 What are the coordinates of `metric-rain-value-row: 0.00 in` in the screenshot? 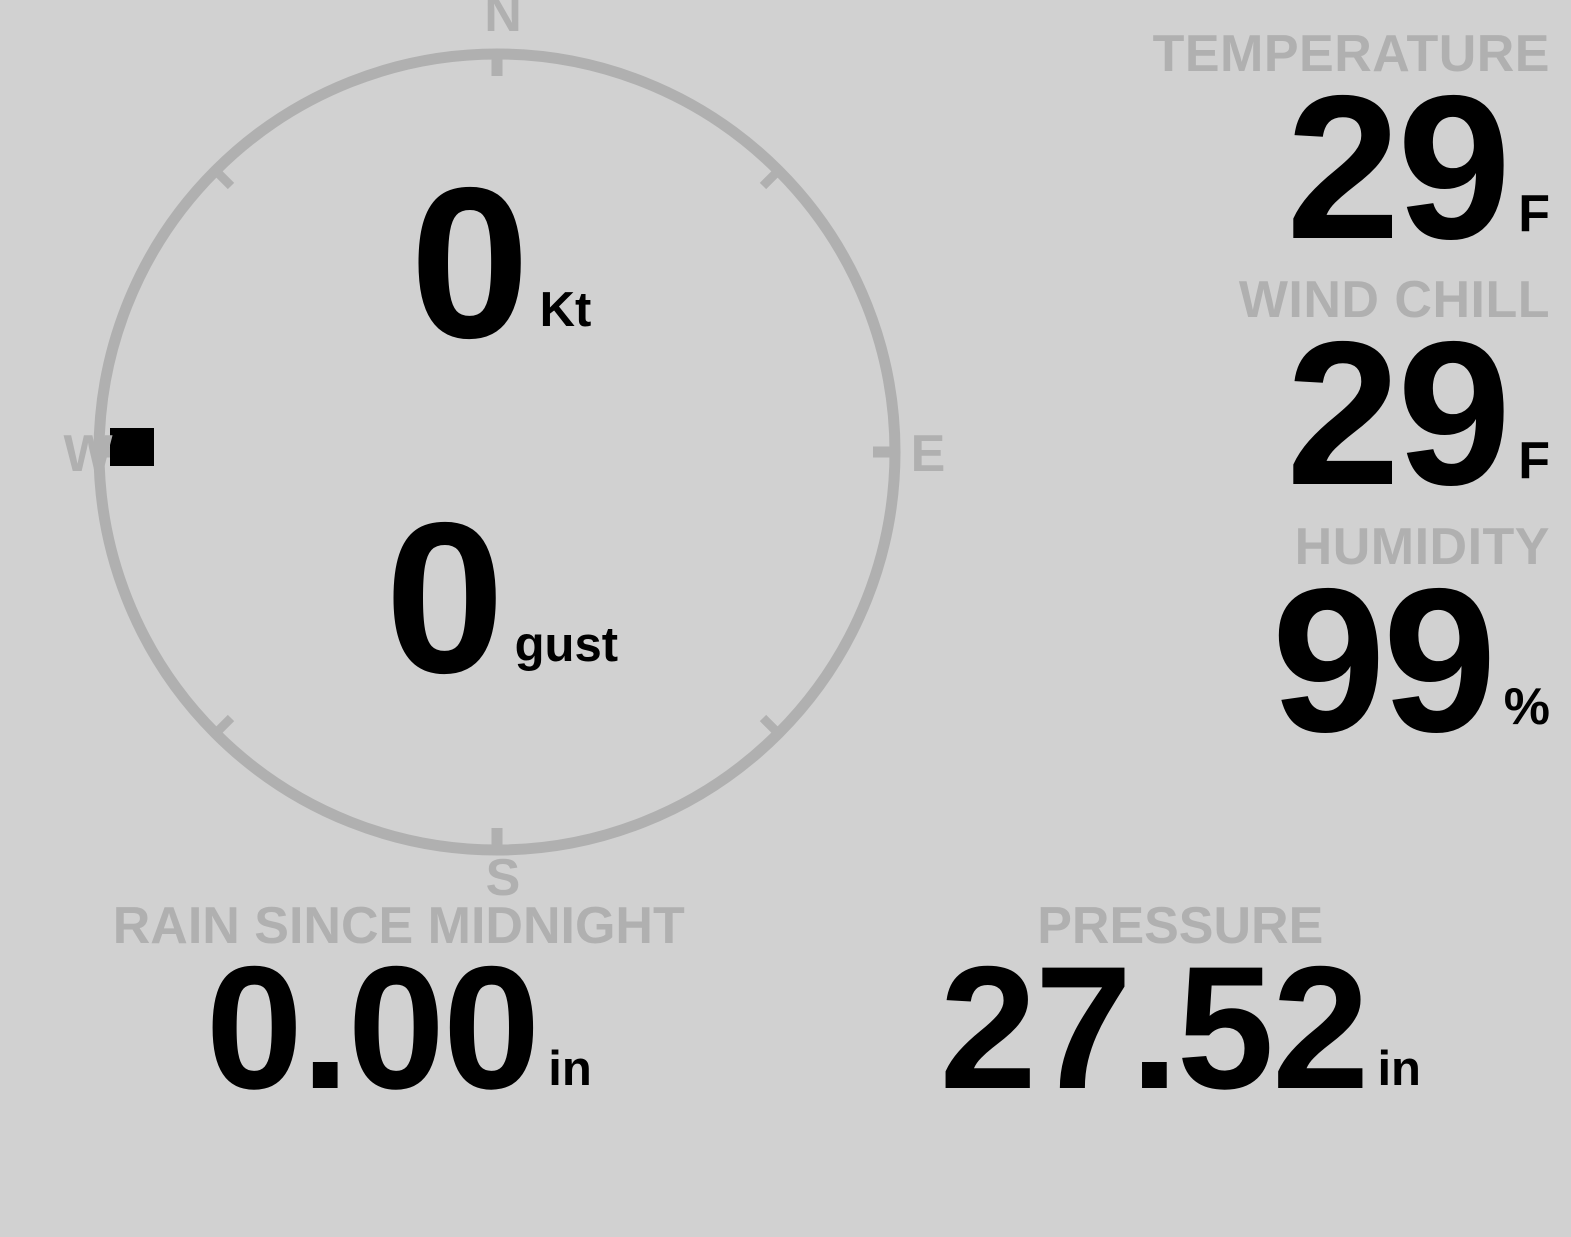 It's located at (399, 1028).